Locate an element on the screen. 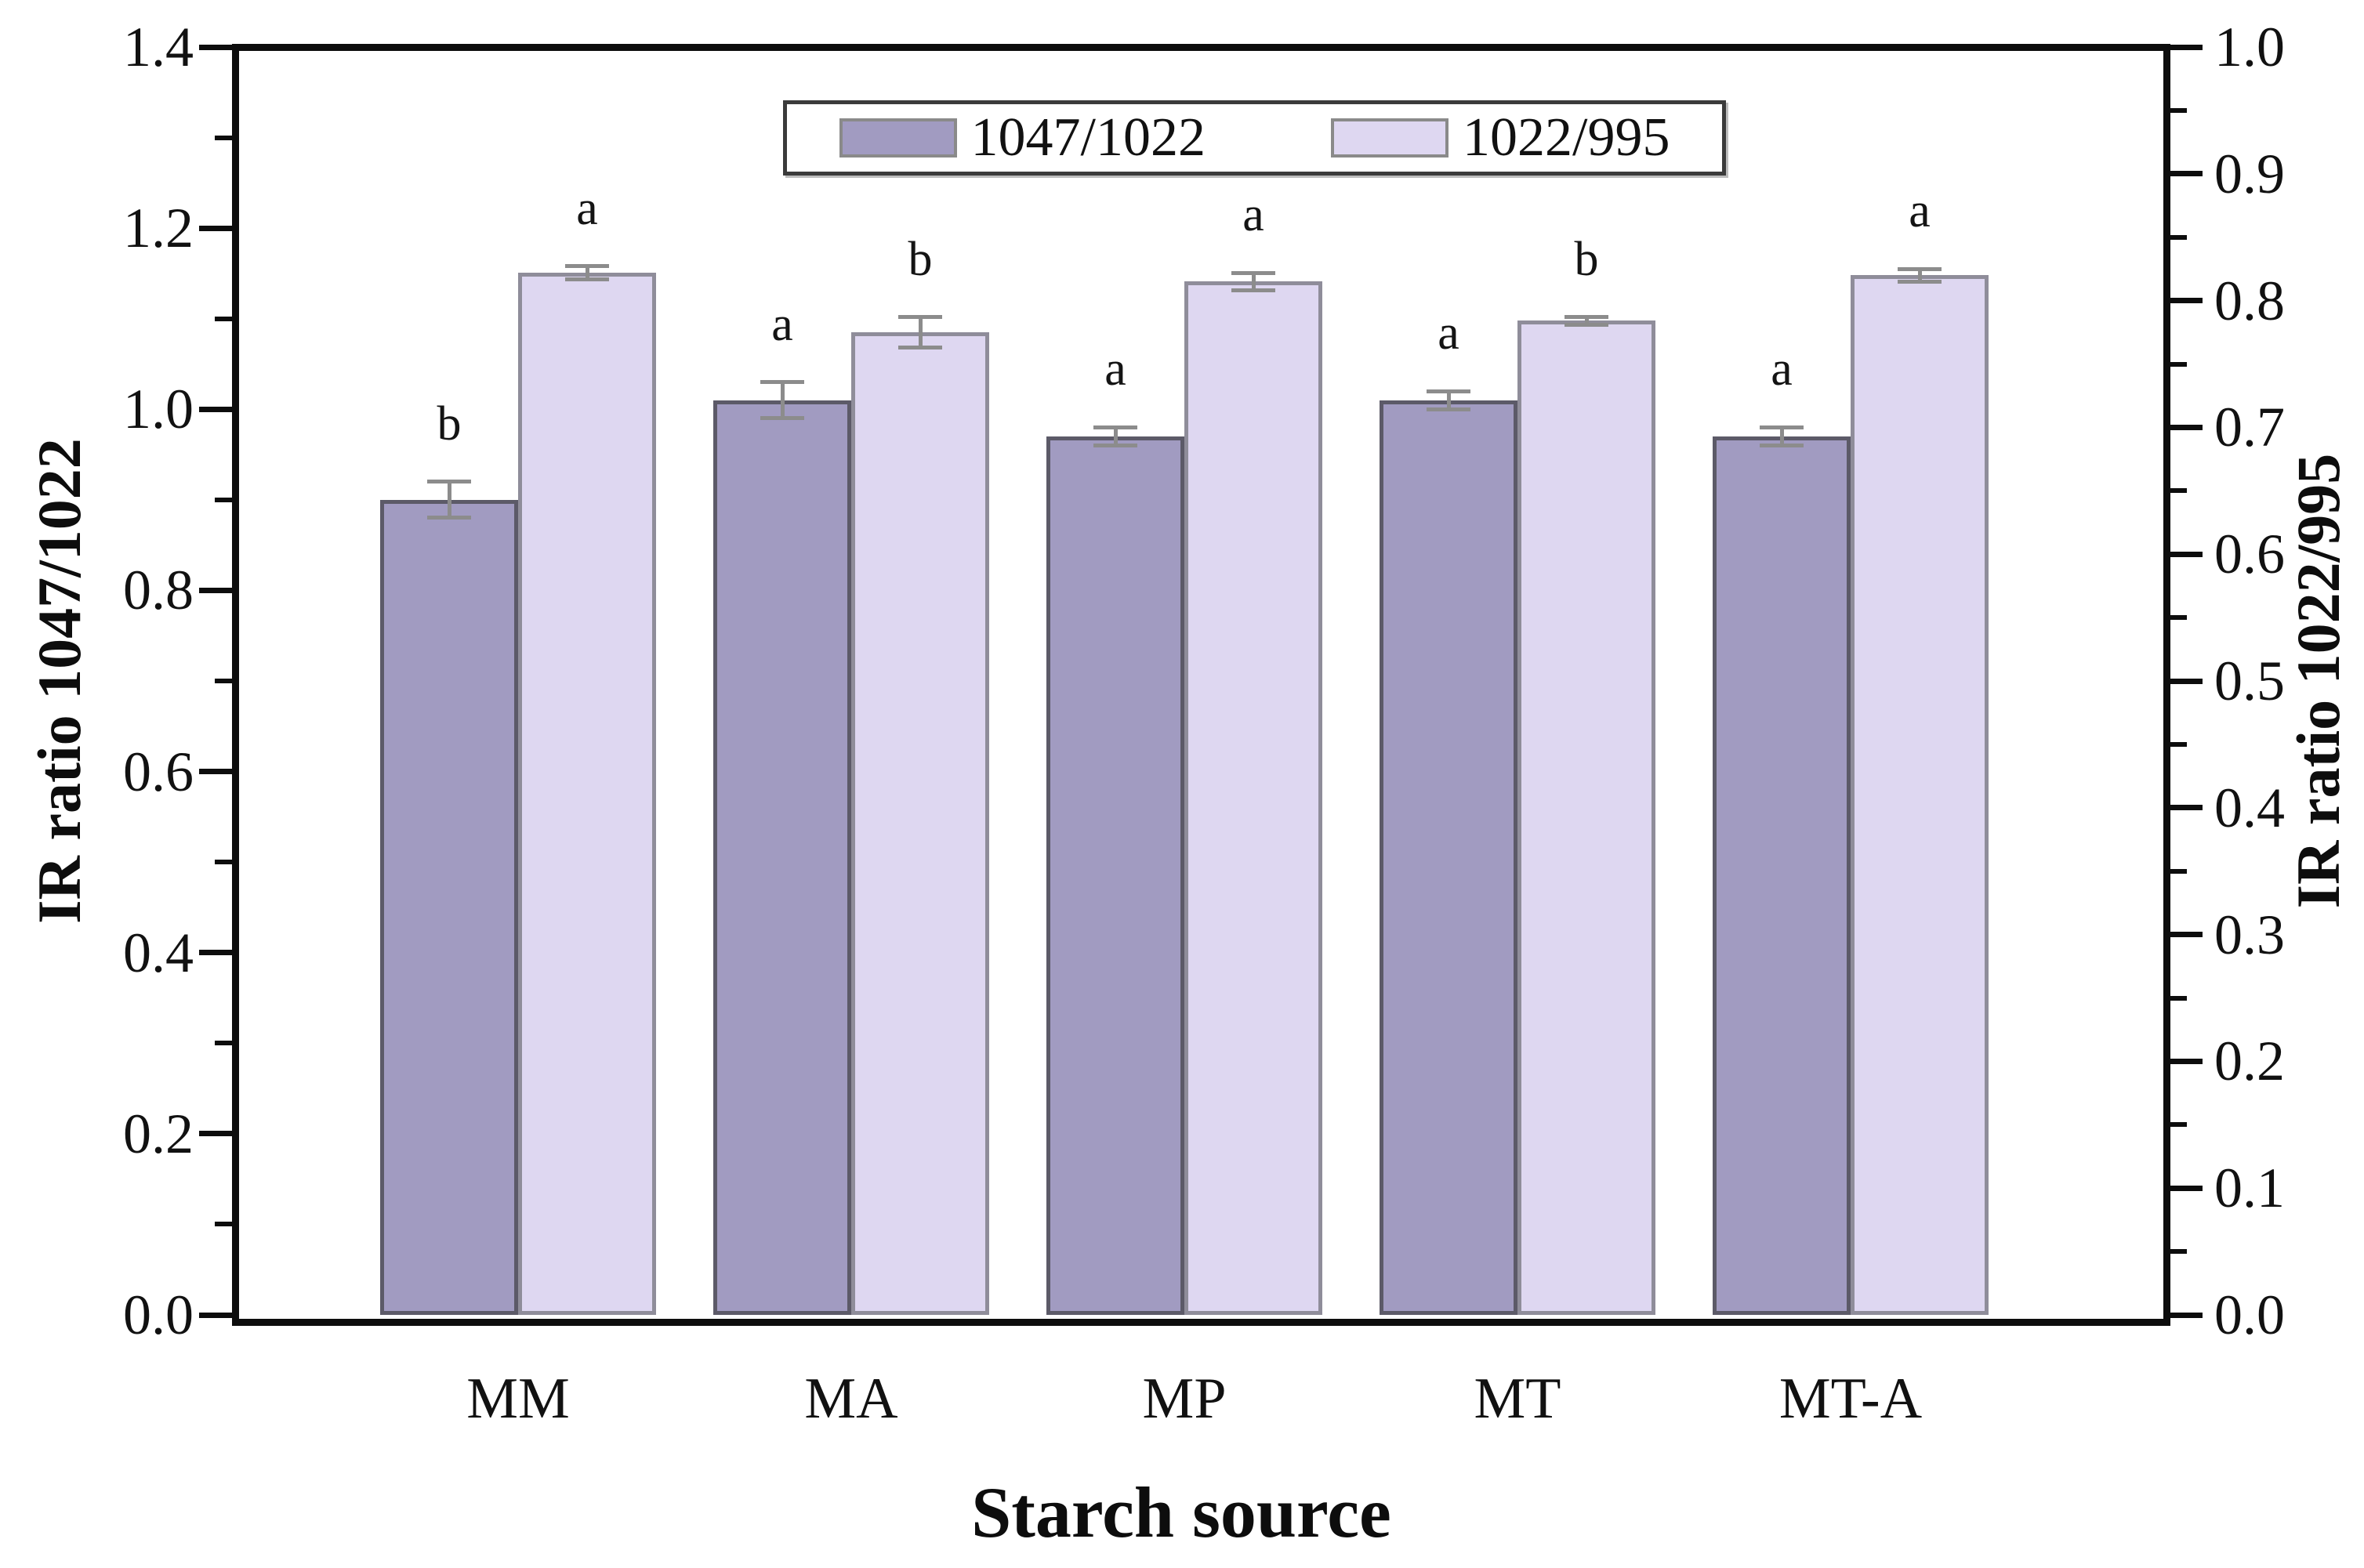 The width and height of the screenshot is (2364, 1568). left-tick-label: 0.0 is located at coordinates (158, 1315).